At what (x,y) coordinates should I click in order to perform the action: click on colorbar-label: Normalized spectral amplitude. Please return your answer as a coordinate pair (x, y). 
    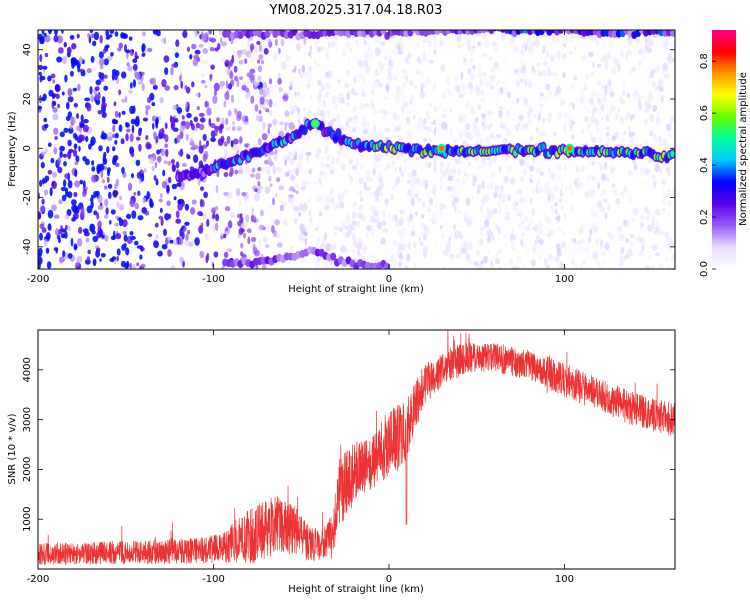
    Looking at the image, I should click on (743, 149).